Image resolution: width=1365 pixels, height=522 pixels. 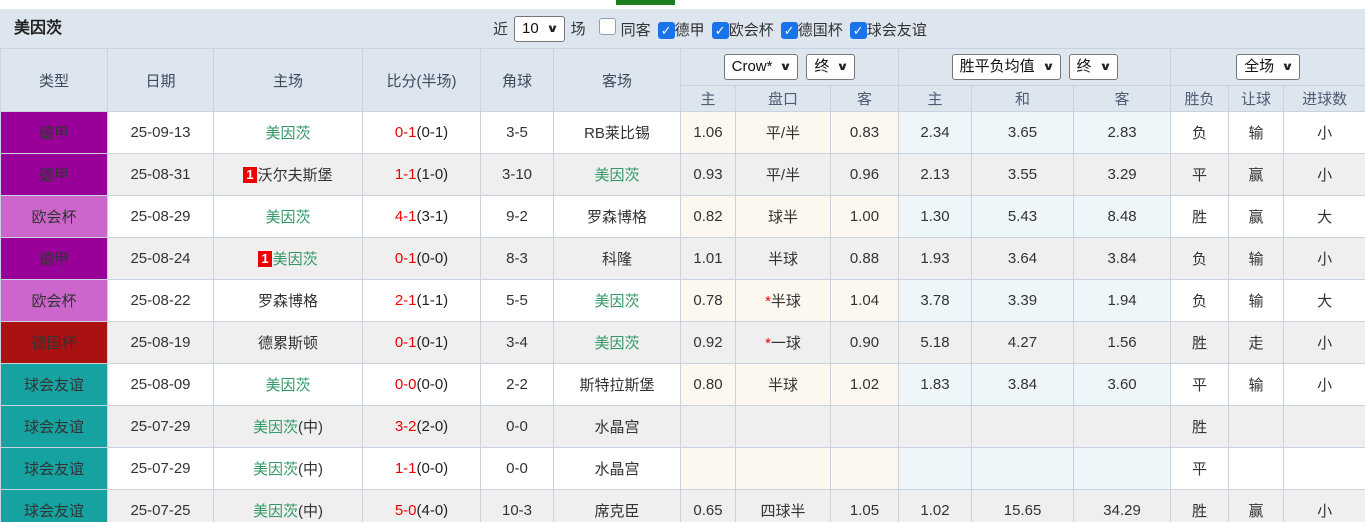 I want to click on team-suffix: (中), so click(x=310, y=427).